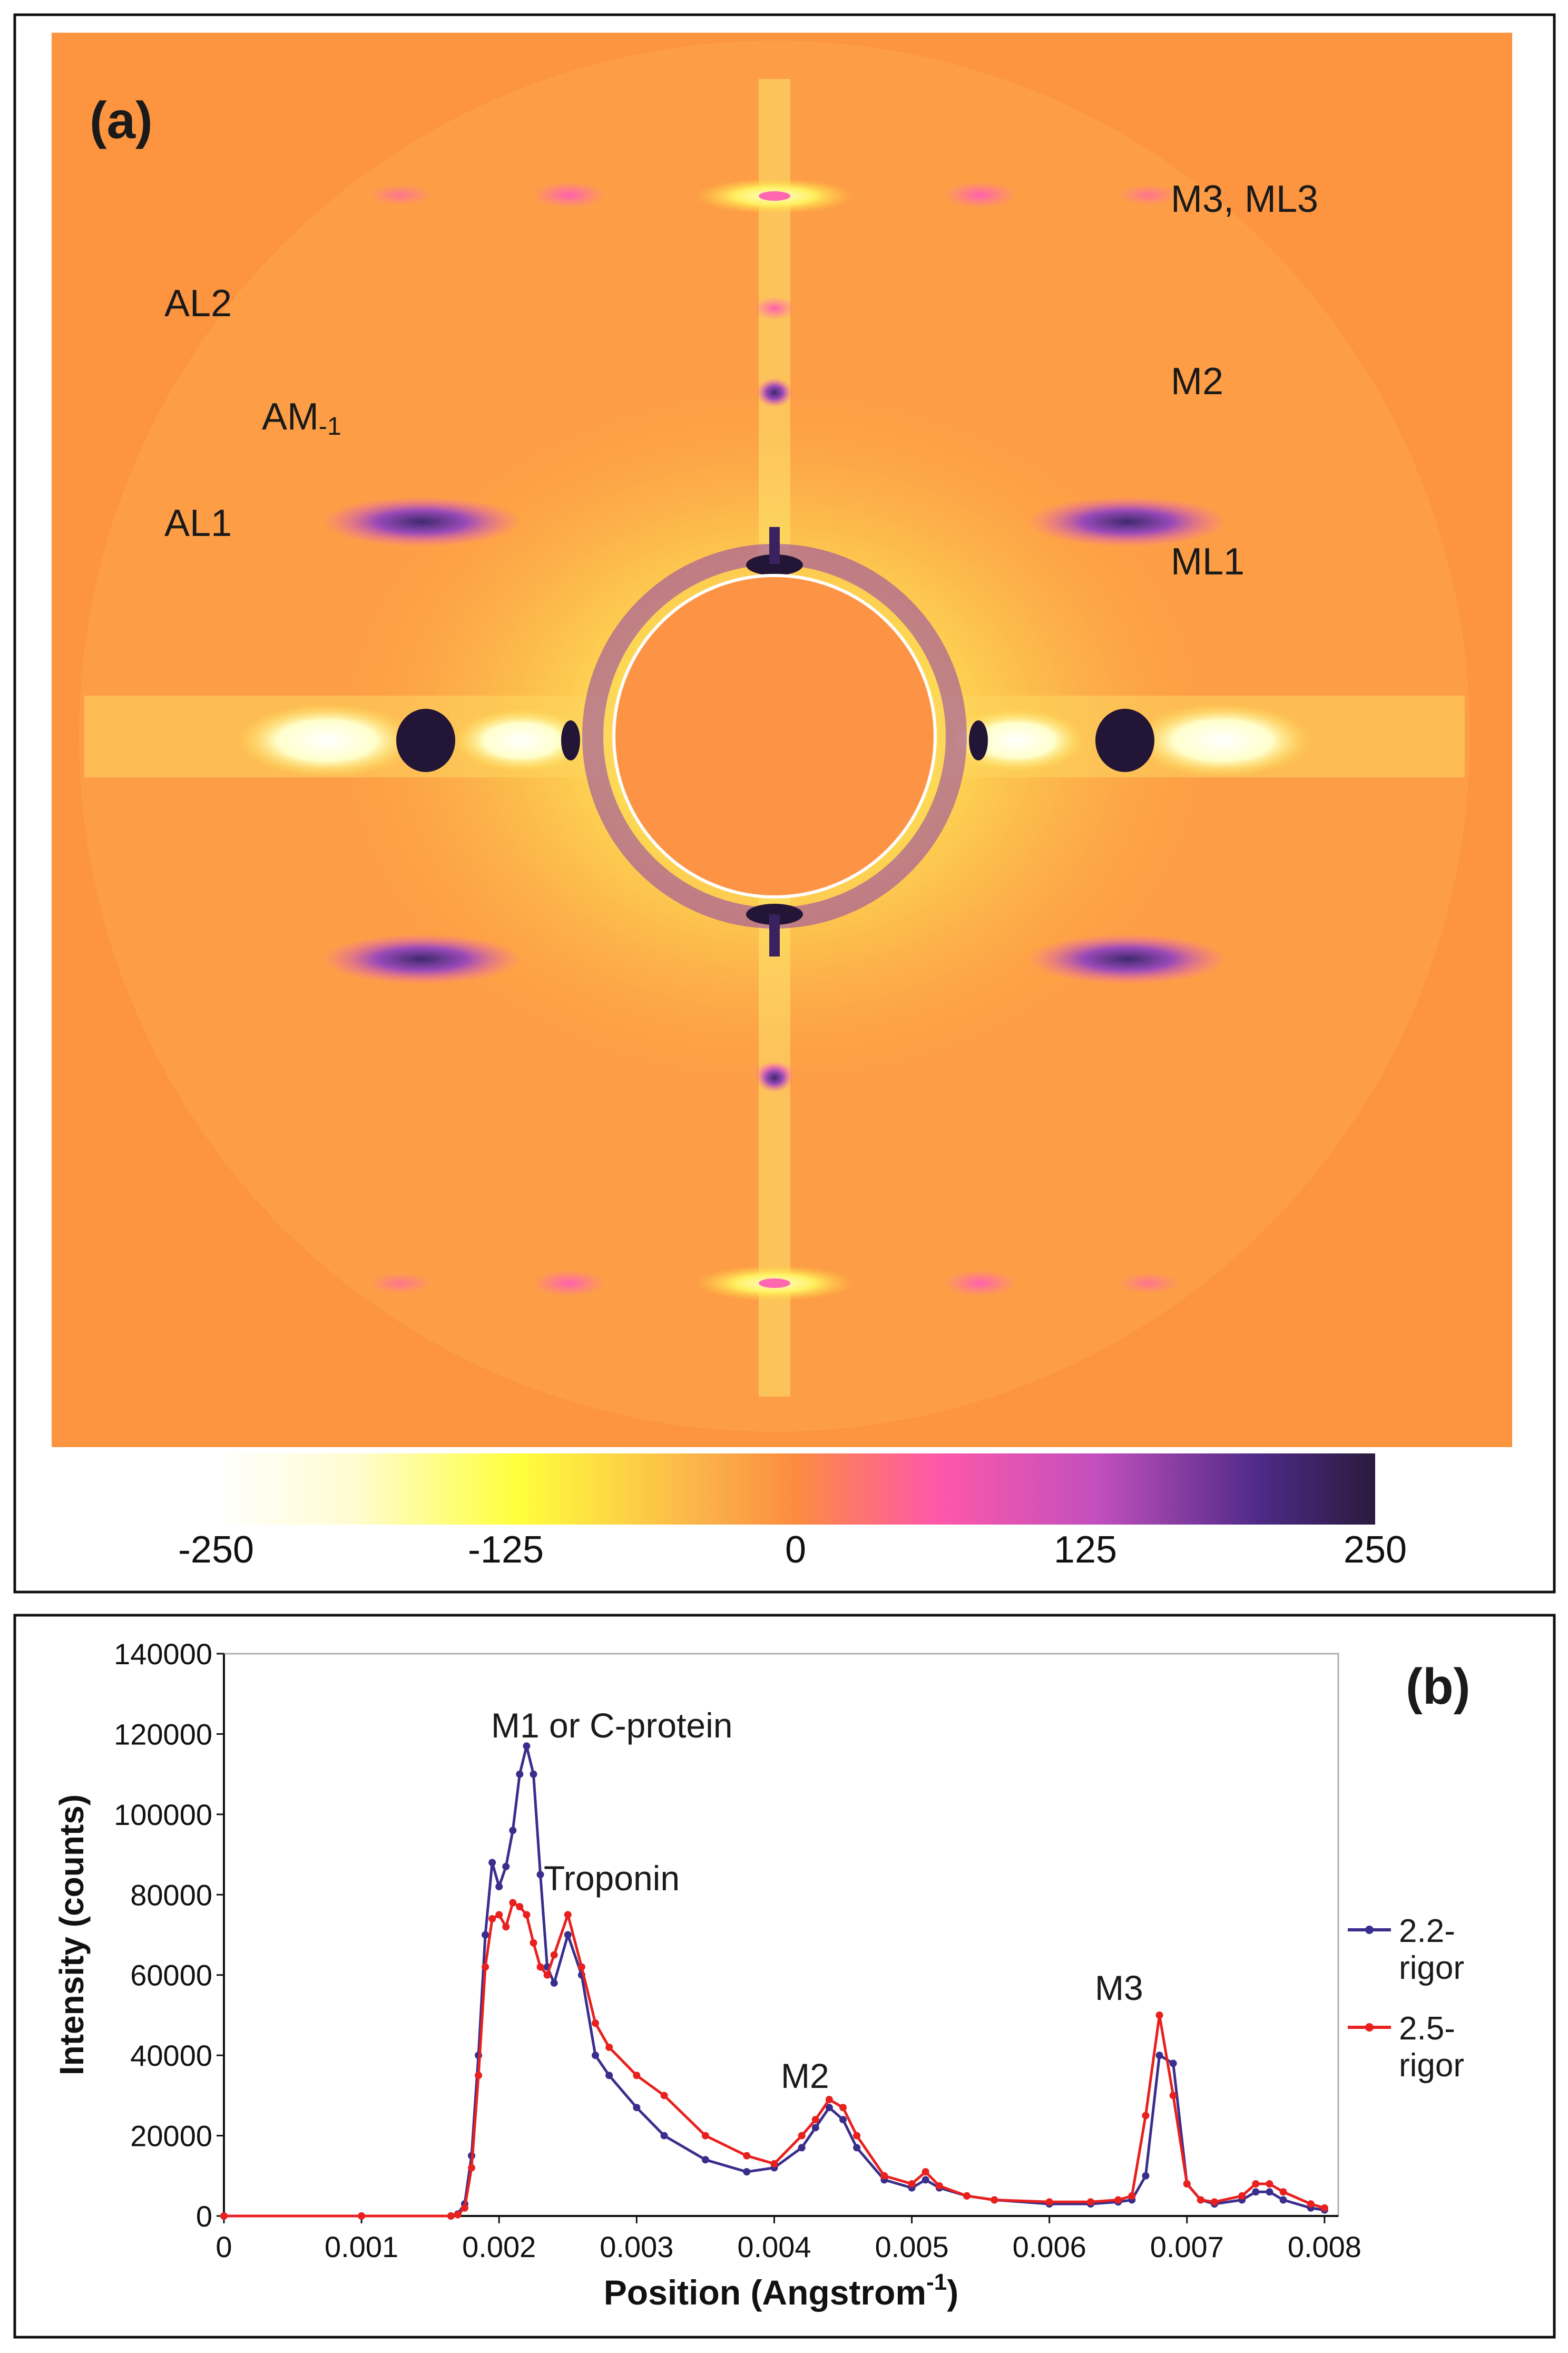  What do you see at coordinates (290, 417) in the screenshot?
I see `label-am-main: AM` at bounding box center [290, 417].